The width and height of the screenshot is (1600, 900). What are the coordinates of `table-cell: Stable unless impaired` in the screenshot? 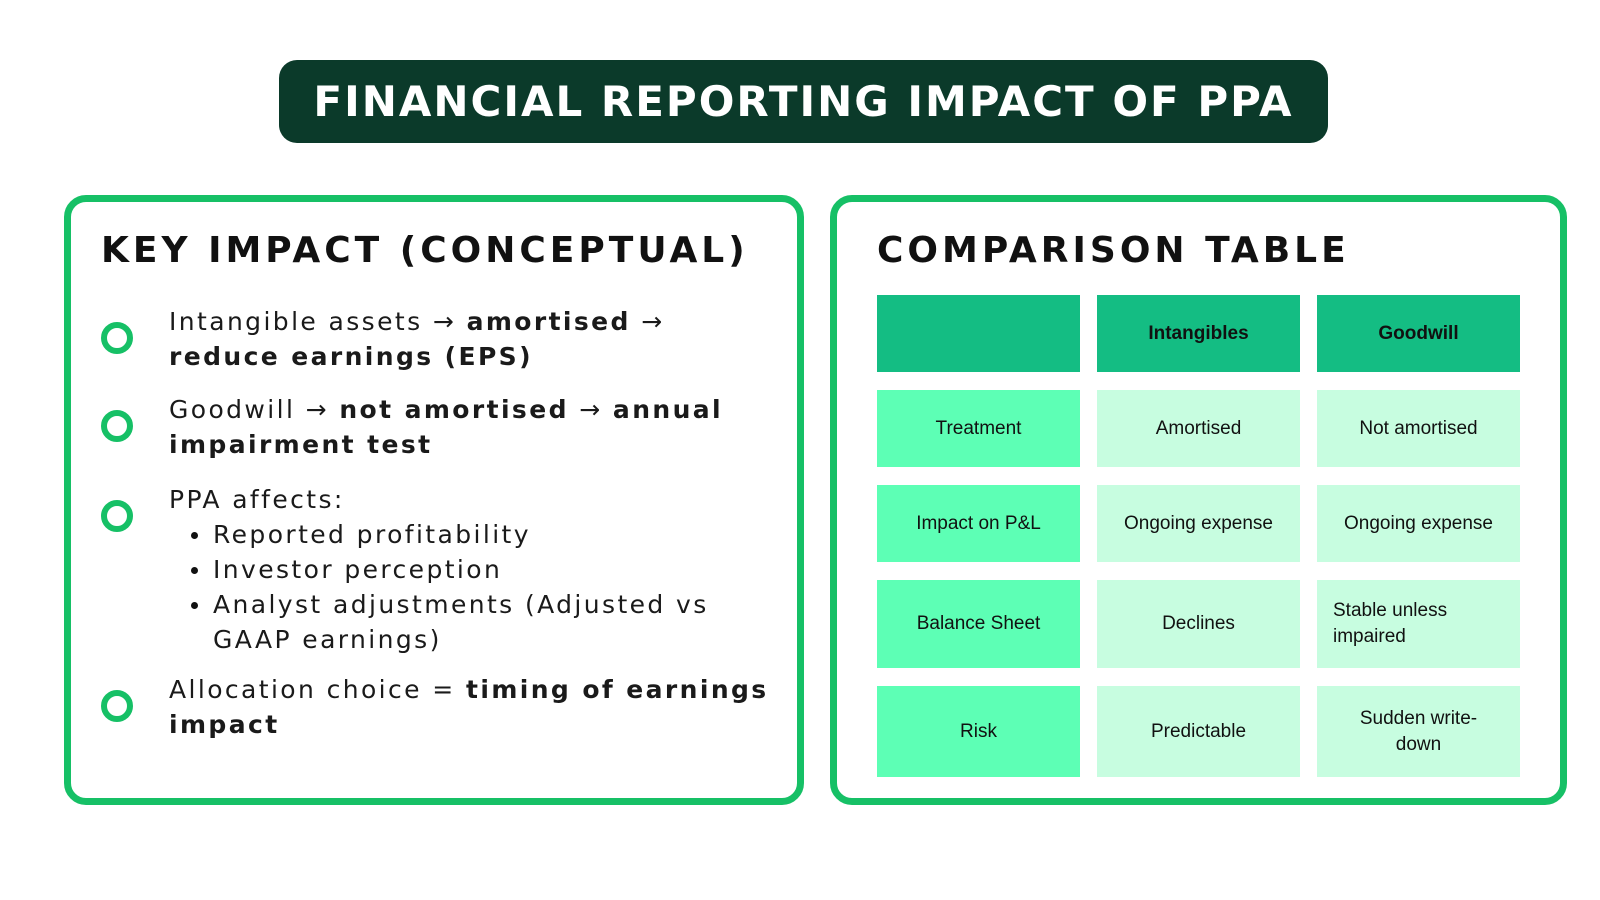 It's located at (1418, 624).